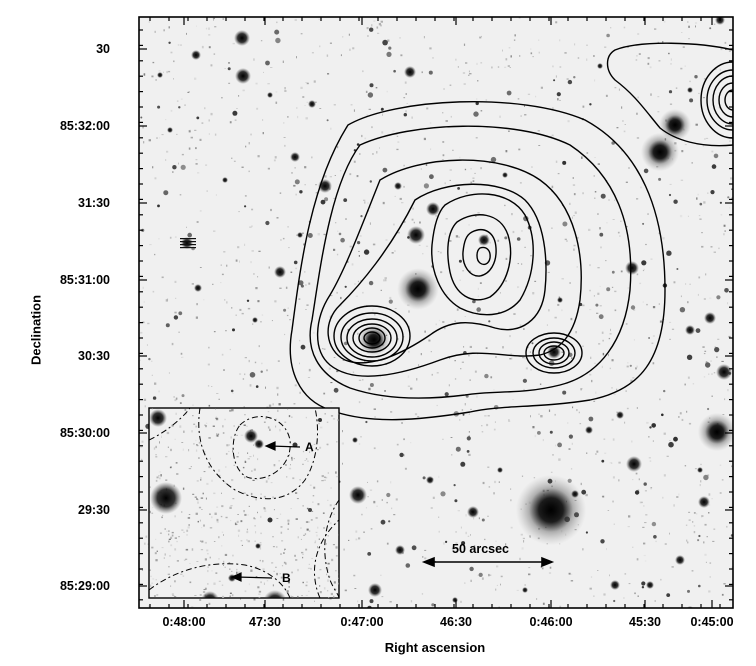  Describe the element at coordinates (94, 356) in the screenshot. I see `y-tick-label: 30:30` at that location.